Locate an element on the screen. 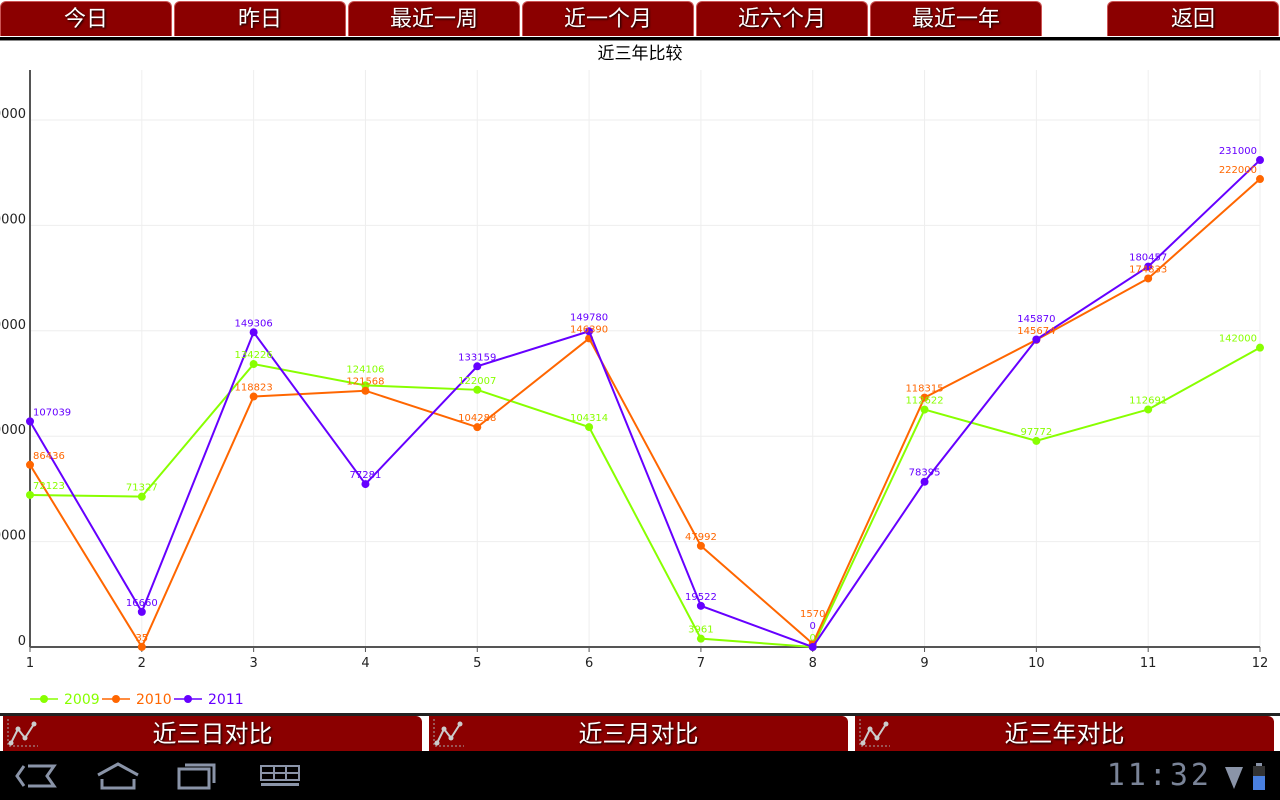  data-label: 122007 is located at coordinates (477, 381).